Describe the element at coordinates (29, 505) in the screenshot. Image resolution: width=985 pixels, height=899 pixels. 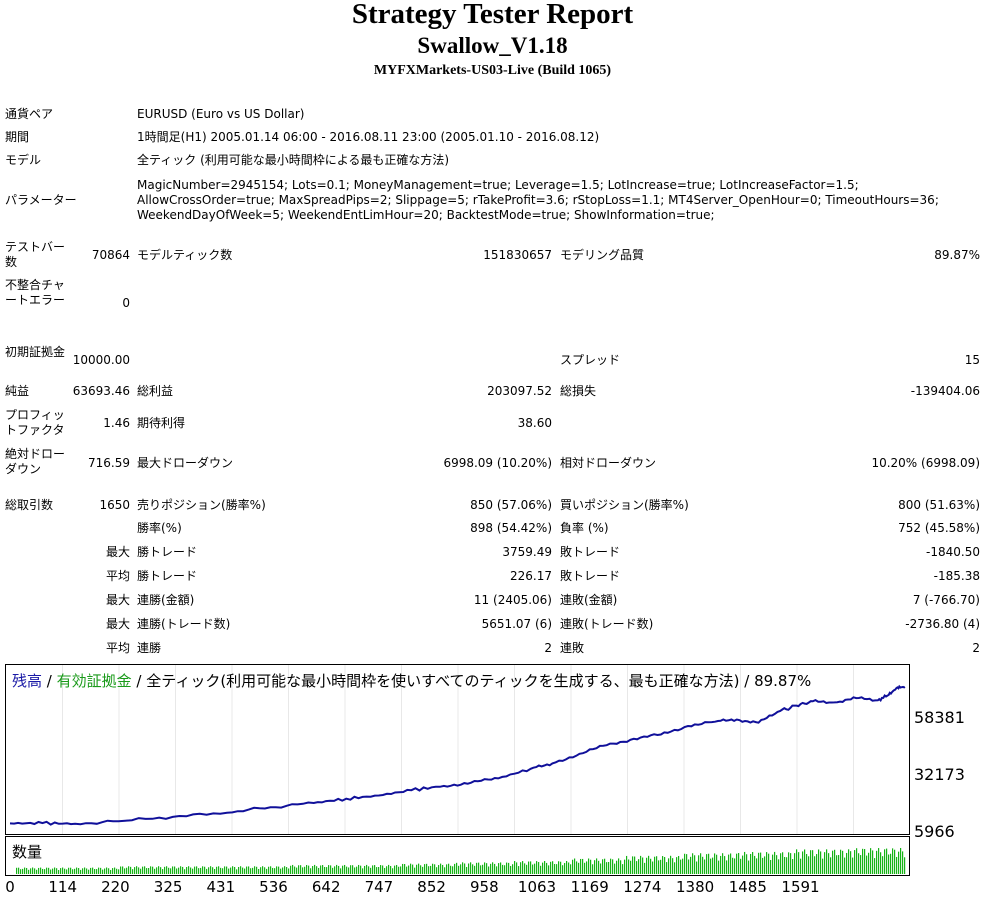
I see `total-trades-label: 総取引数` at that location.